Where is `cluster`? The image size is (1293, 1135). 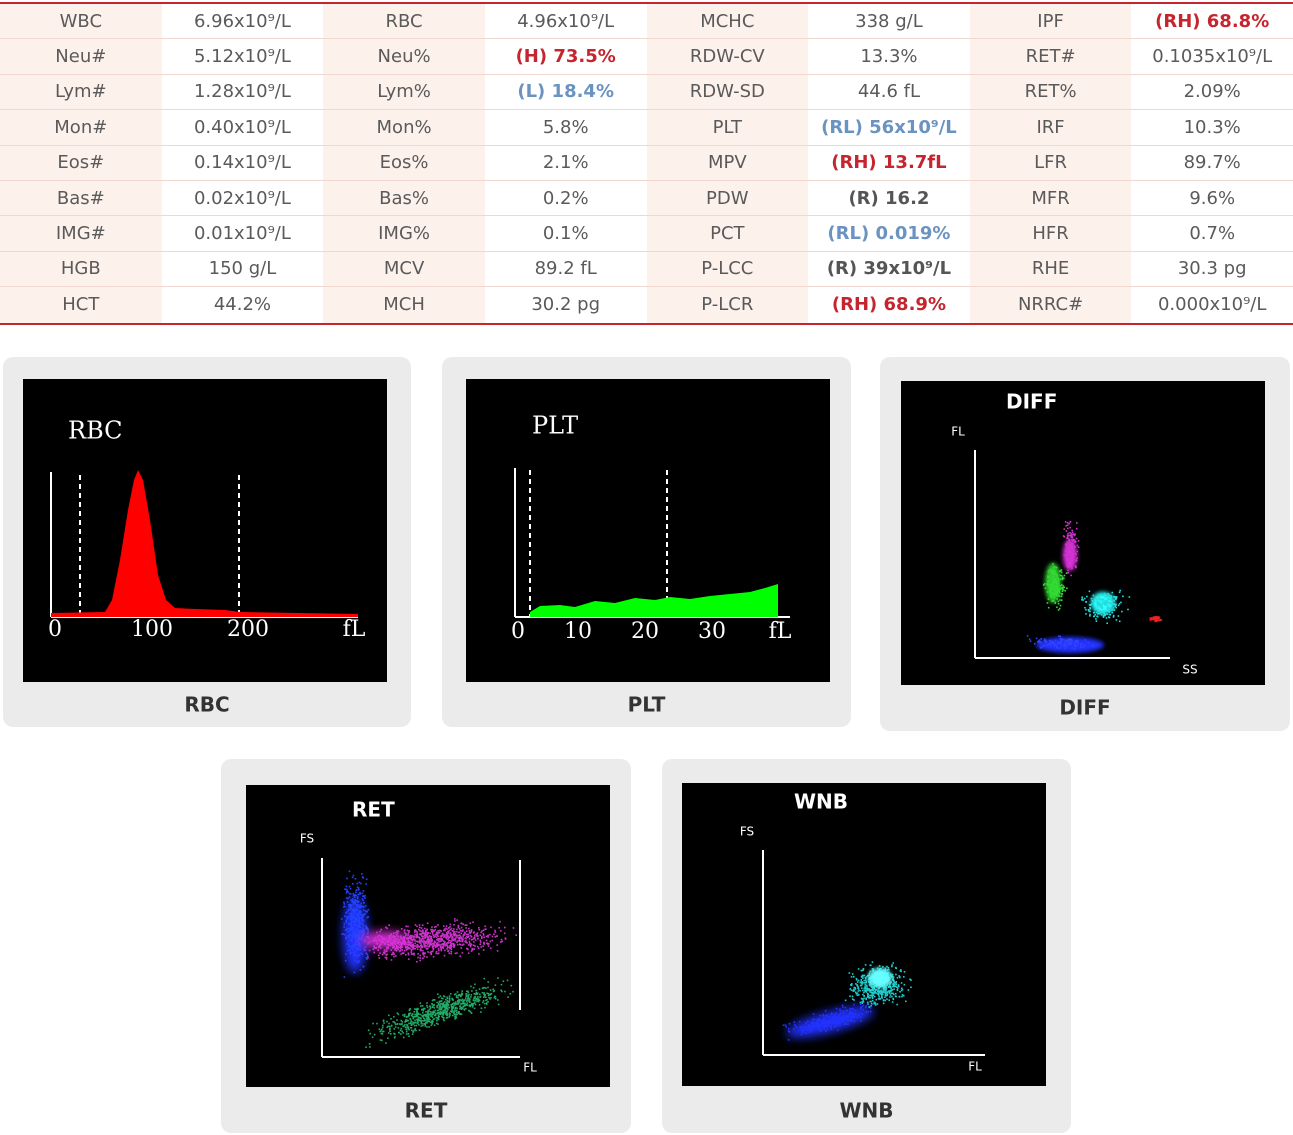 cluster is located at coordinates (385, 940).